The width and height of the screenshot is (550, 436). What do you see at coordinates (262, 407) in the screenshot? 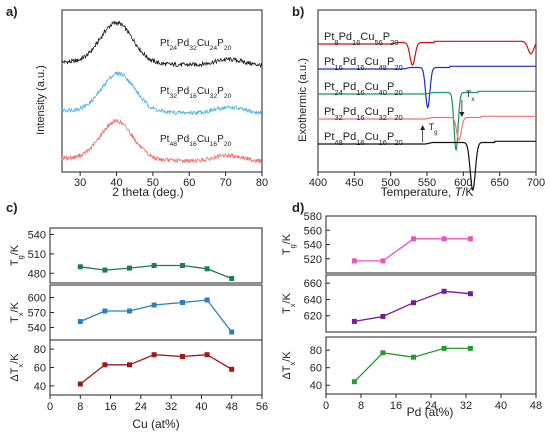
I see `xtick-label: 56` at bounding box center [262, 407].